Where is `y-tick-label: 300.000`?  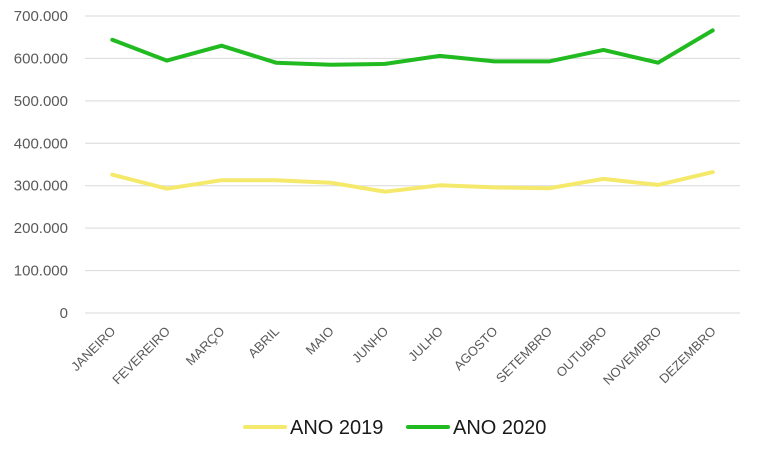
y-tick-label: 300.000 is located at coordinates (41, 186).